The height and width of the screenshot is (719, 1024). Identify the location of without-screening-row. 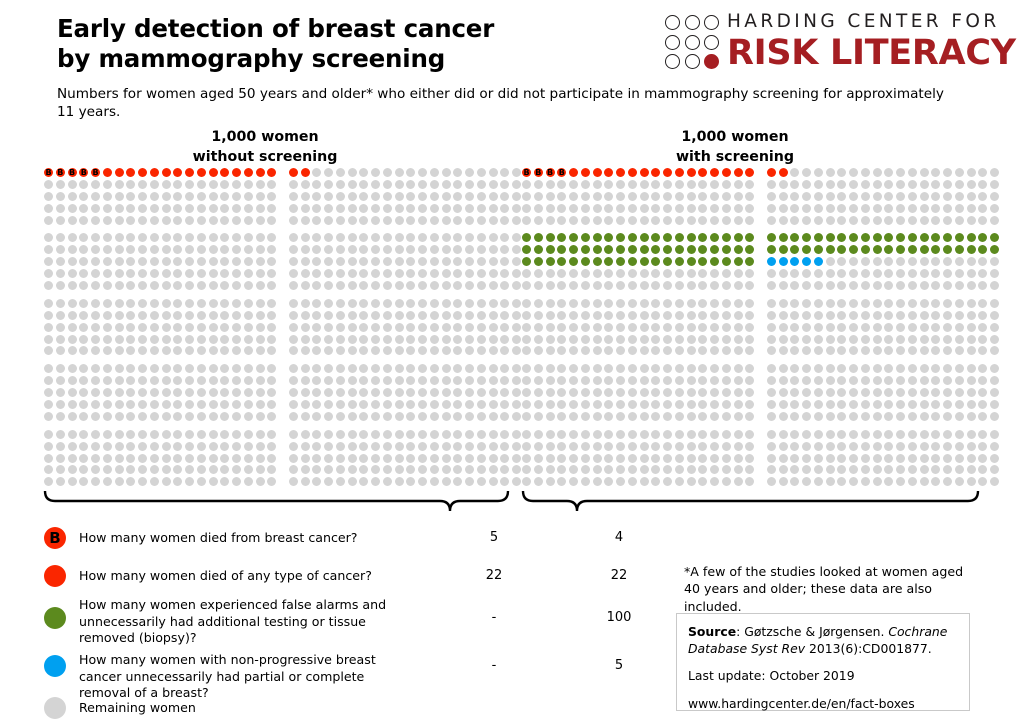
(284, 352).